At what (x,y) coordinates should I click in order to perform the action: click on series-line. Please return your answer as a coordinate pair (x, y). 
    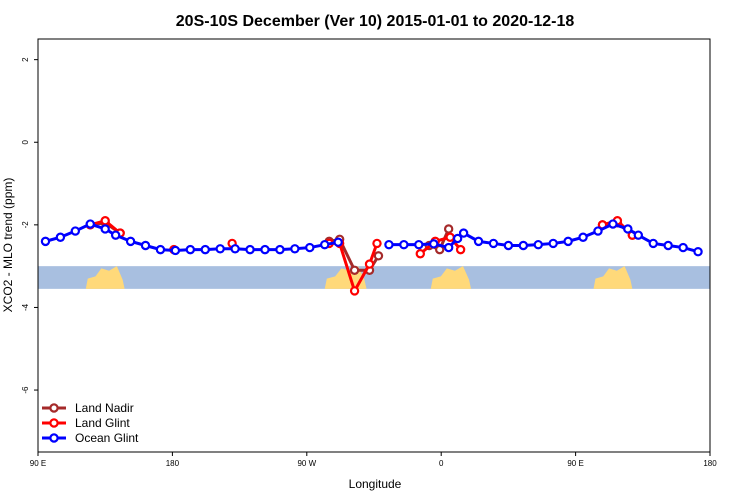
    Looking at the image, I should click on (440, 245).